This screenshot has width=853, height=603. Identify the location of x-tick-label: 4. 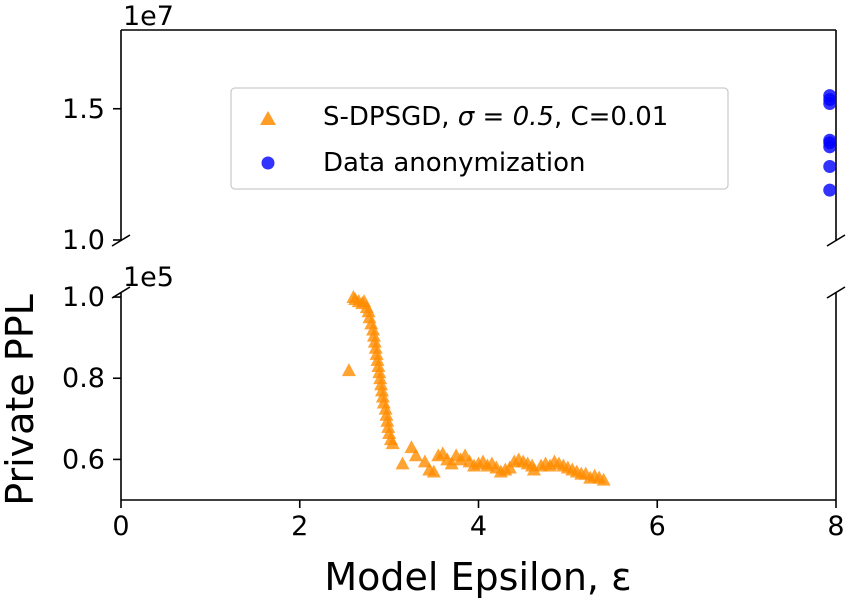
(478, 526).